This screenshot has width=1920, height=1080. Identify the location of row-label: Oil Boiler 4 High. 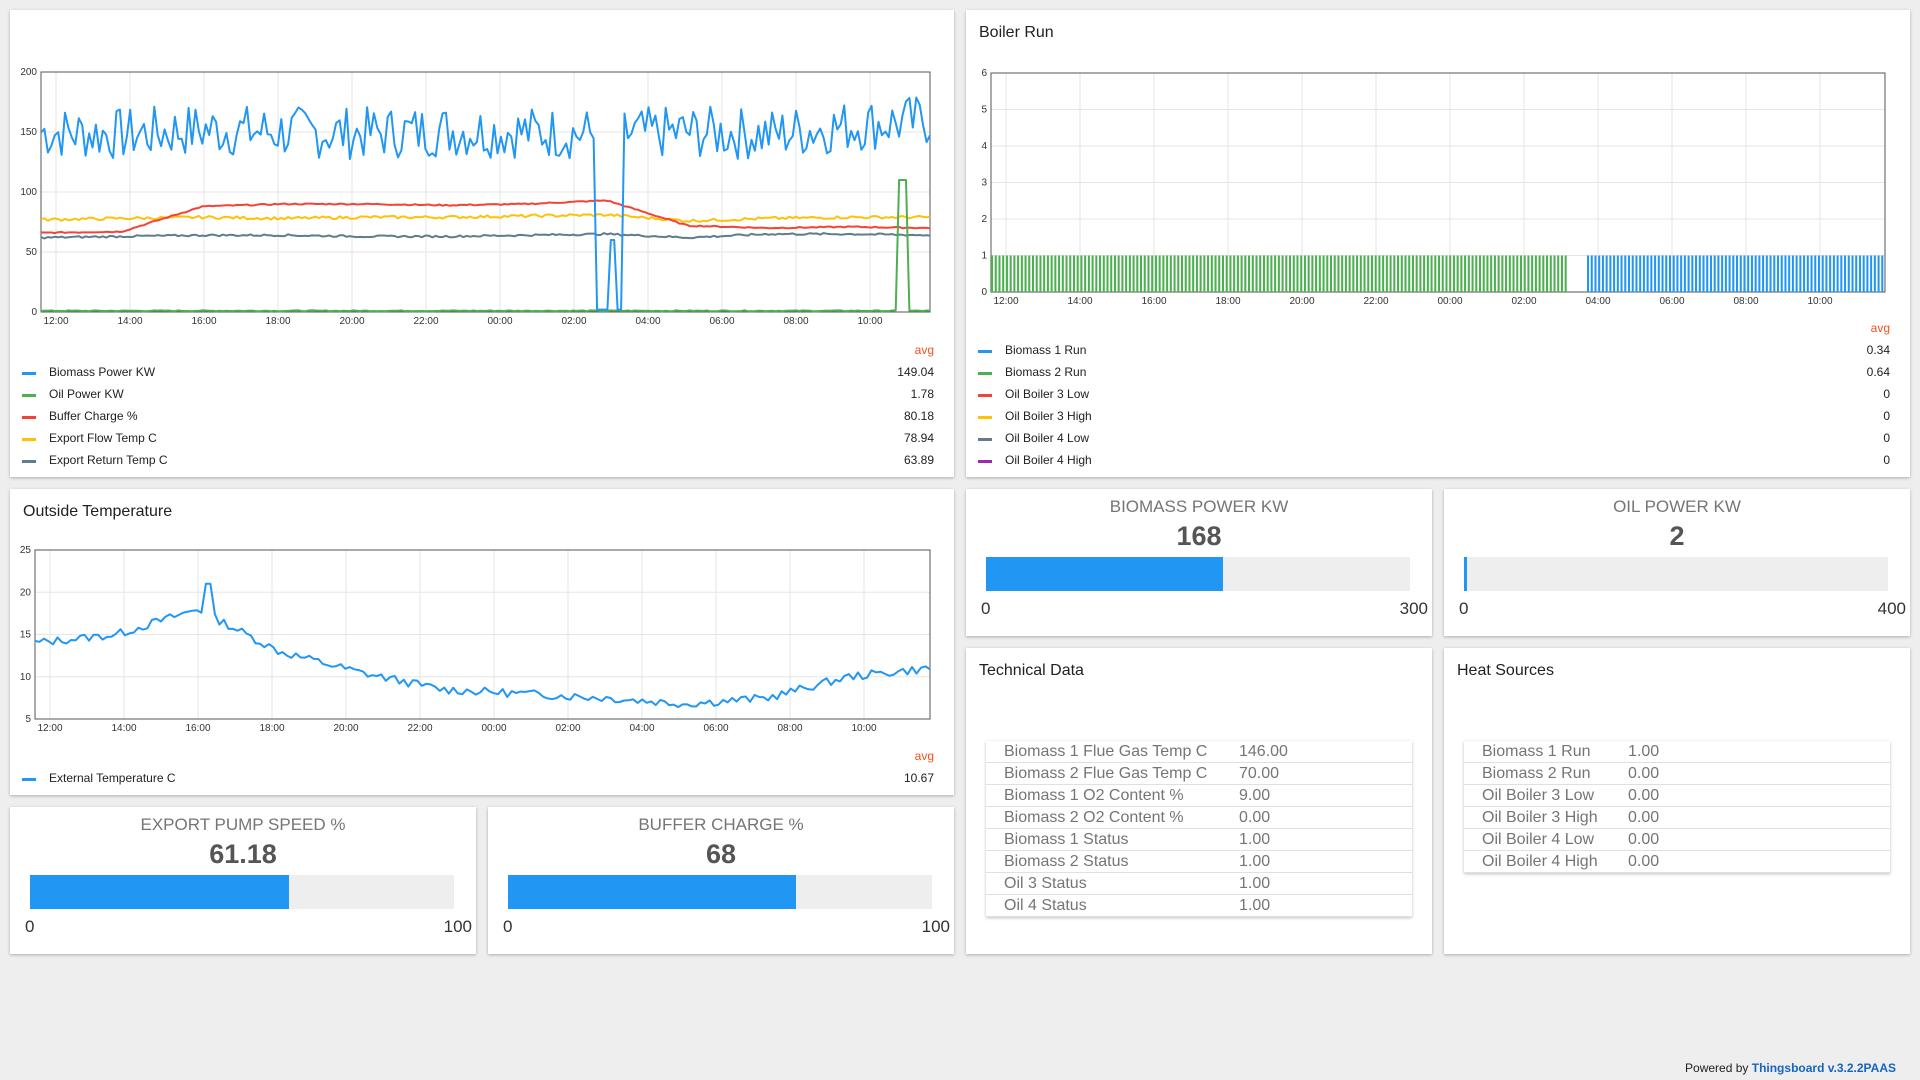
(1538, 861).